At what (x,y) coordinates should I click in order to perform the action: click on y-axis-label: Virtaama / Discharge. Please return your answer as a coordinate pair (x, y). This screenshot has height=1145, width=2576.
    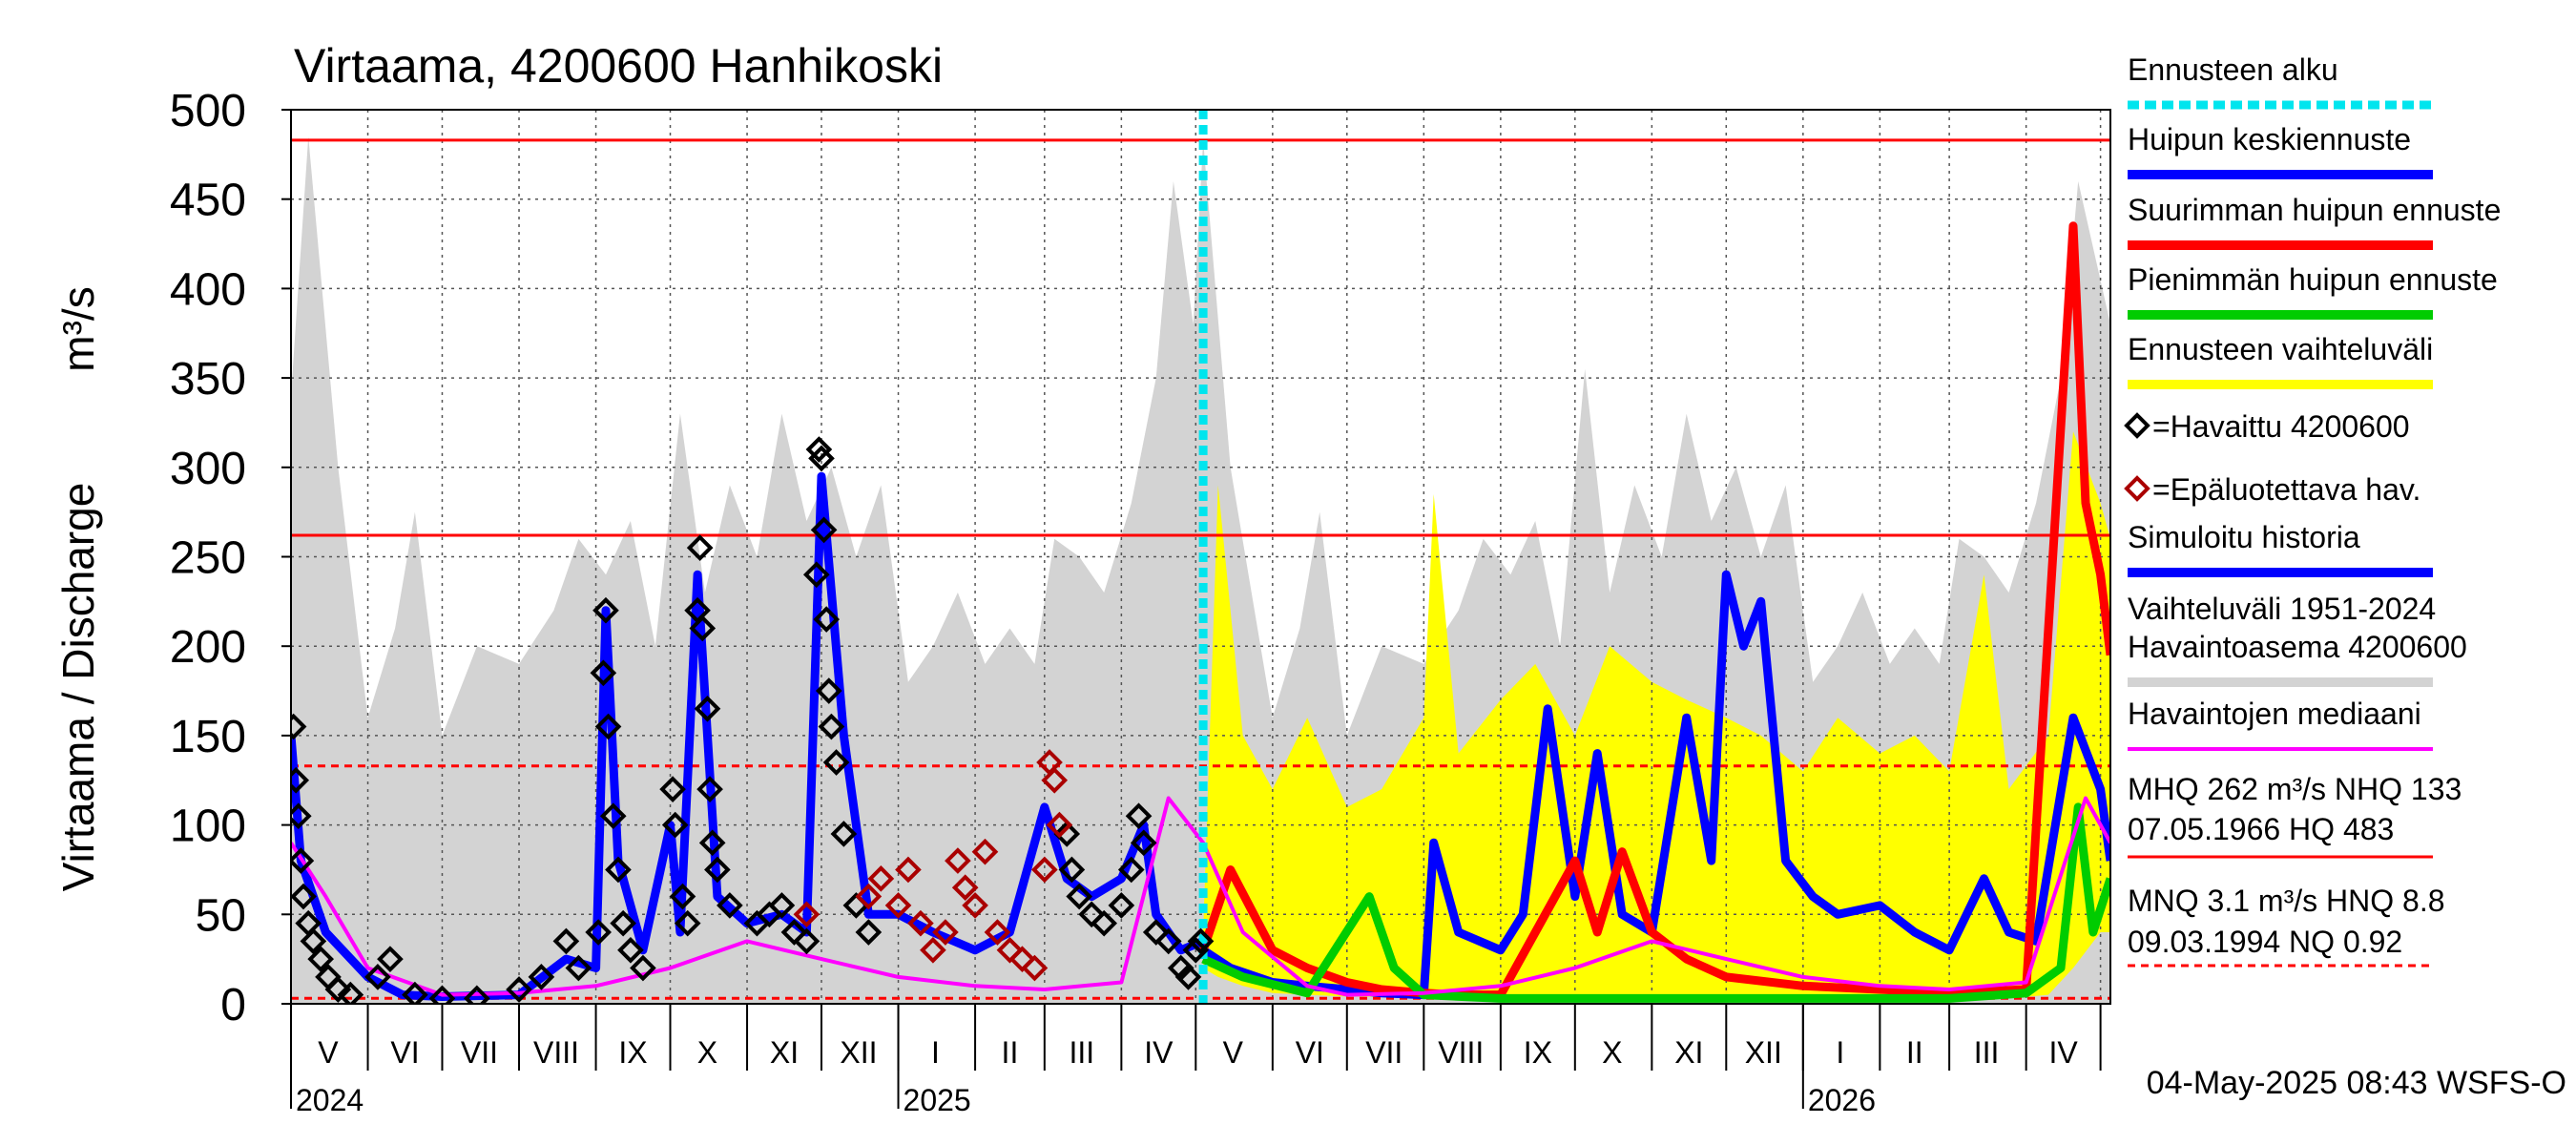
    Looking at the image, I should click on (78, 687).